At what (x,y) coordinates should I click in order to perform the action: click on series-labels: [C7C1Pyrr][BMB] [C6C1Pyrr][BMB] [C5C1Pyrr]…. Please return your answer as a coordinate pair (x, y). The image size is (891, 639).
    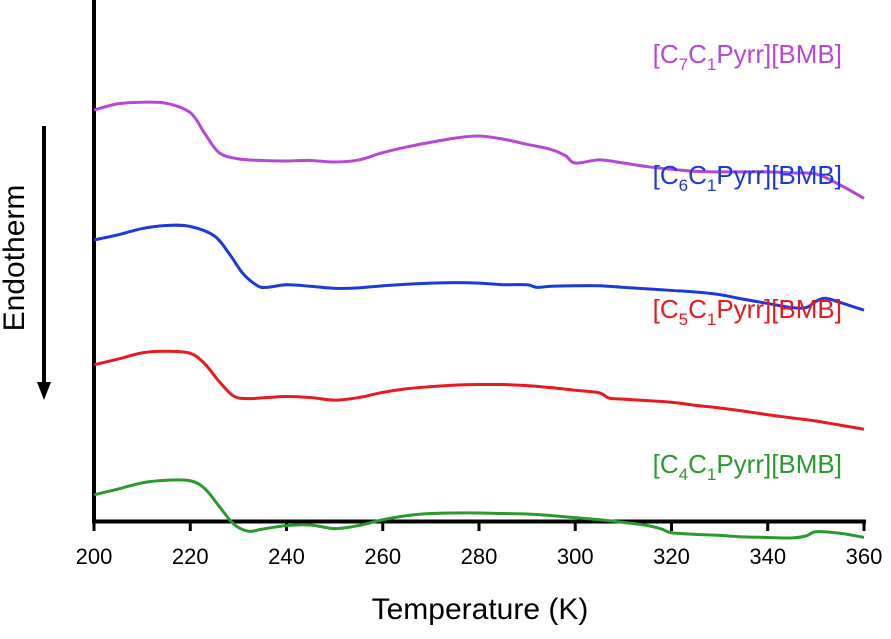
    Looking at the image, I should click on (747, 261).